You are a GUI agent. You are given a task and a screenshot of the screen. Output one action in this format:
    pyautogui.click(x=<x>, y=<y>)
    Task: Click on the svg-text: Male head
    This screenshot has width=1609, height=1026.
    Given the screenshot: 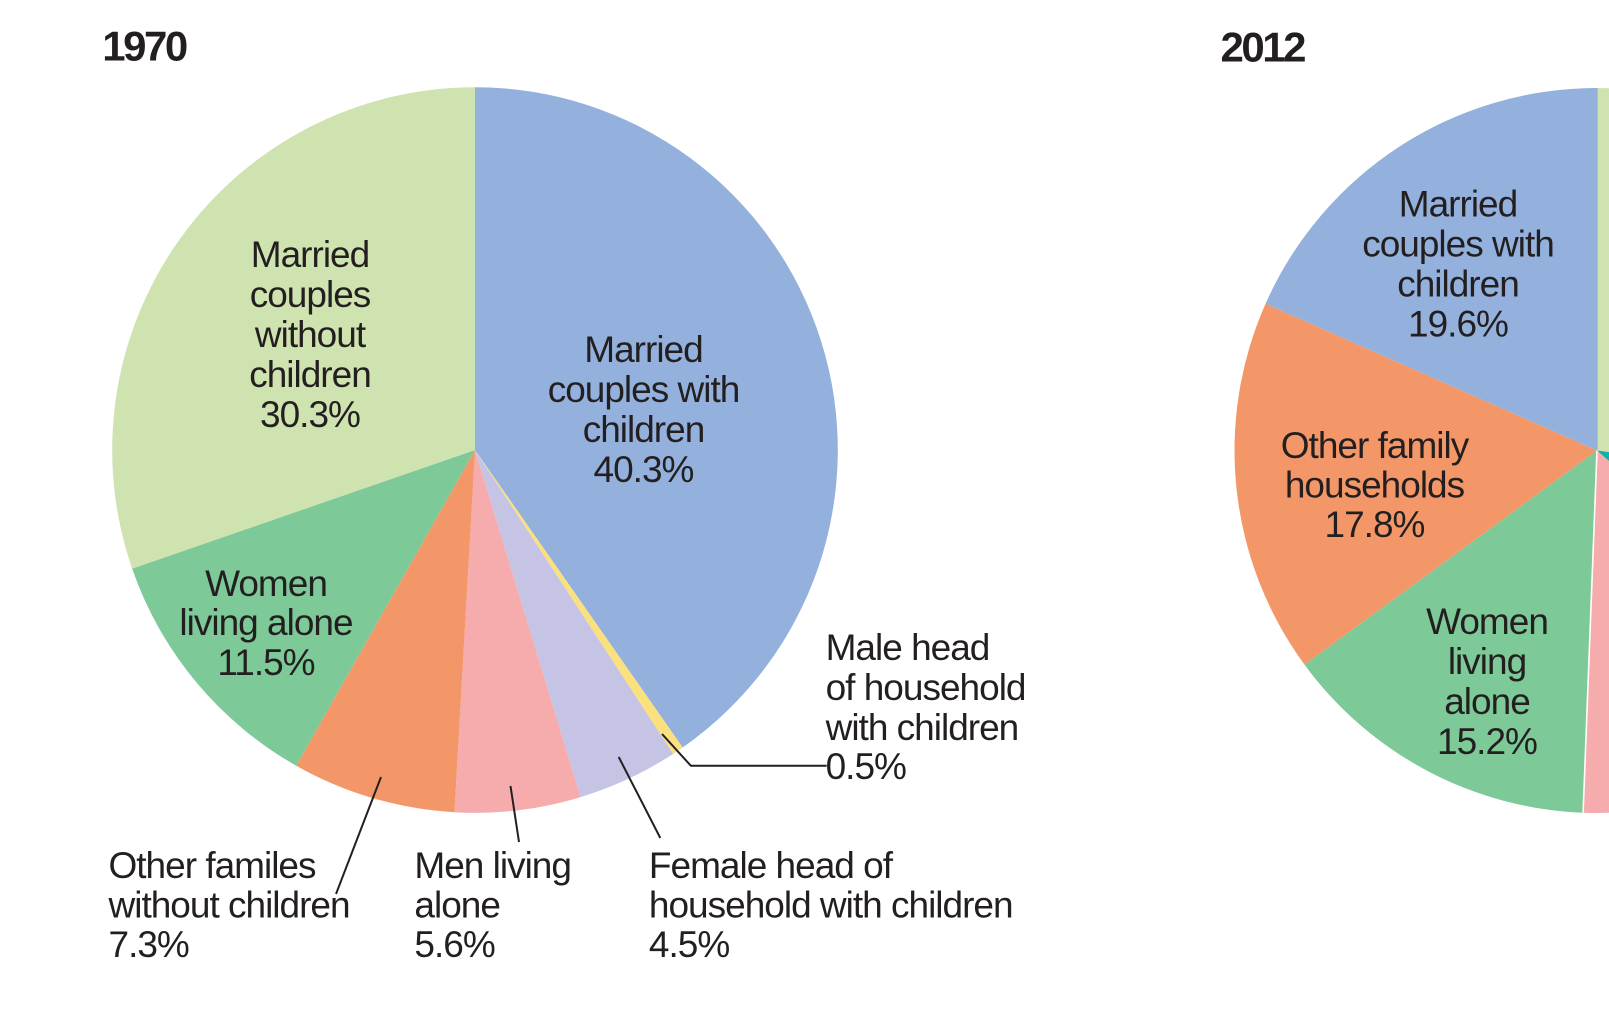 What is the action you would take?
    pyautogui.click(x=908, y=647)
    